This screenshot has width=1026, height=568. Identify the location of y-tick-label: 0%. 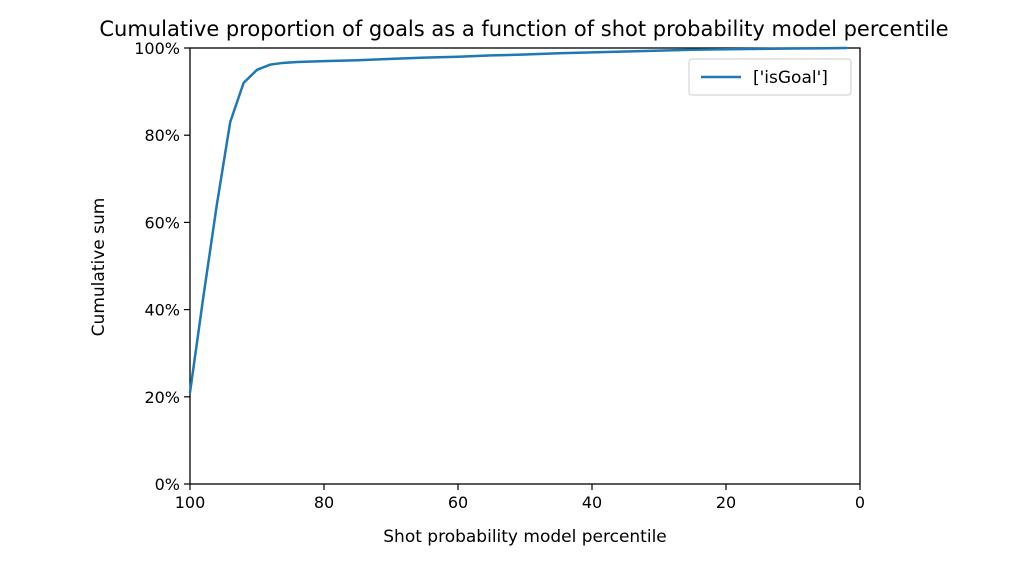
(167, 484).